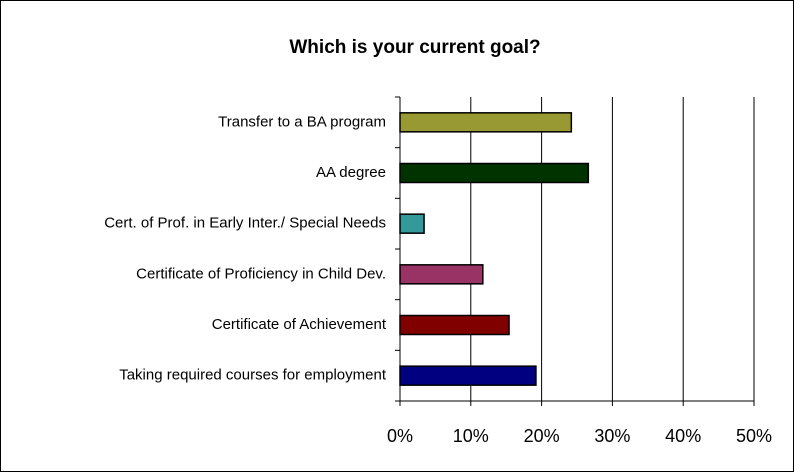 The height and width of the screenshot is (472, 794). What do you see at coordinates (683, 436) in the screenshot?
I see `x-tick-label: 40%` at bounding box center [683, 436].